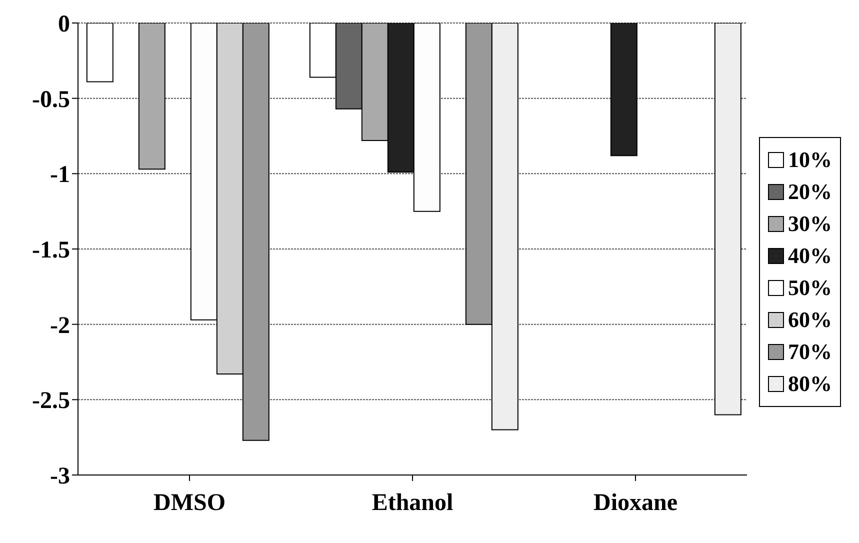  I want to click on x-tick-label: DMSO, so click(190, 503).